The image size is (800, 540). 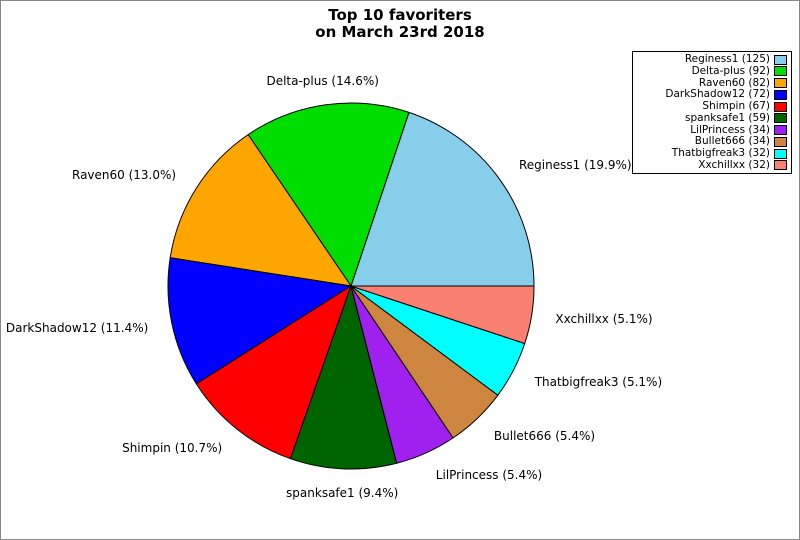 What do you see at coordinates (442, 199) in the screenshot?
I see `pie-slice-reginess1` at bounding box center [442, 199].